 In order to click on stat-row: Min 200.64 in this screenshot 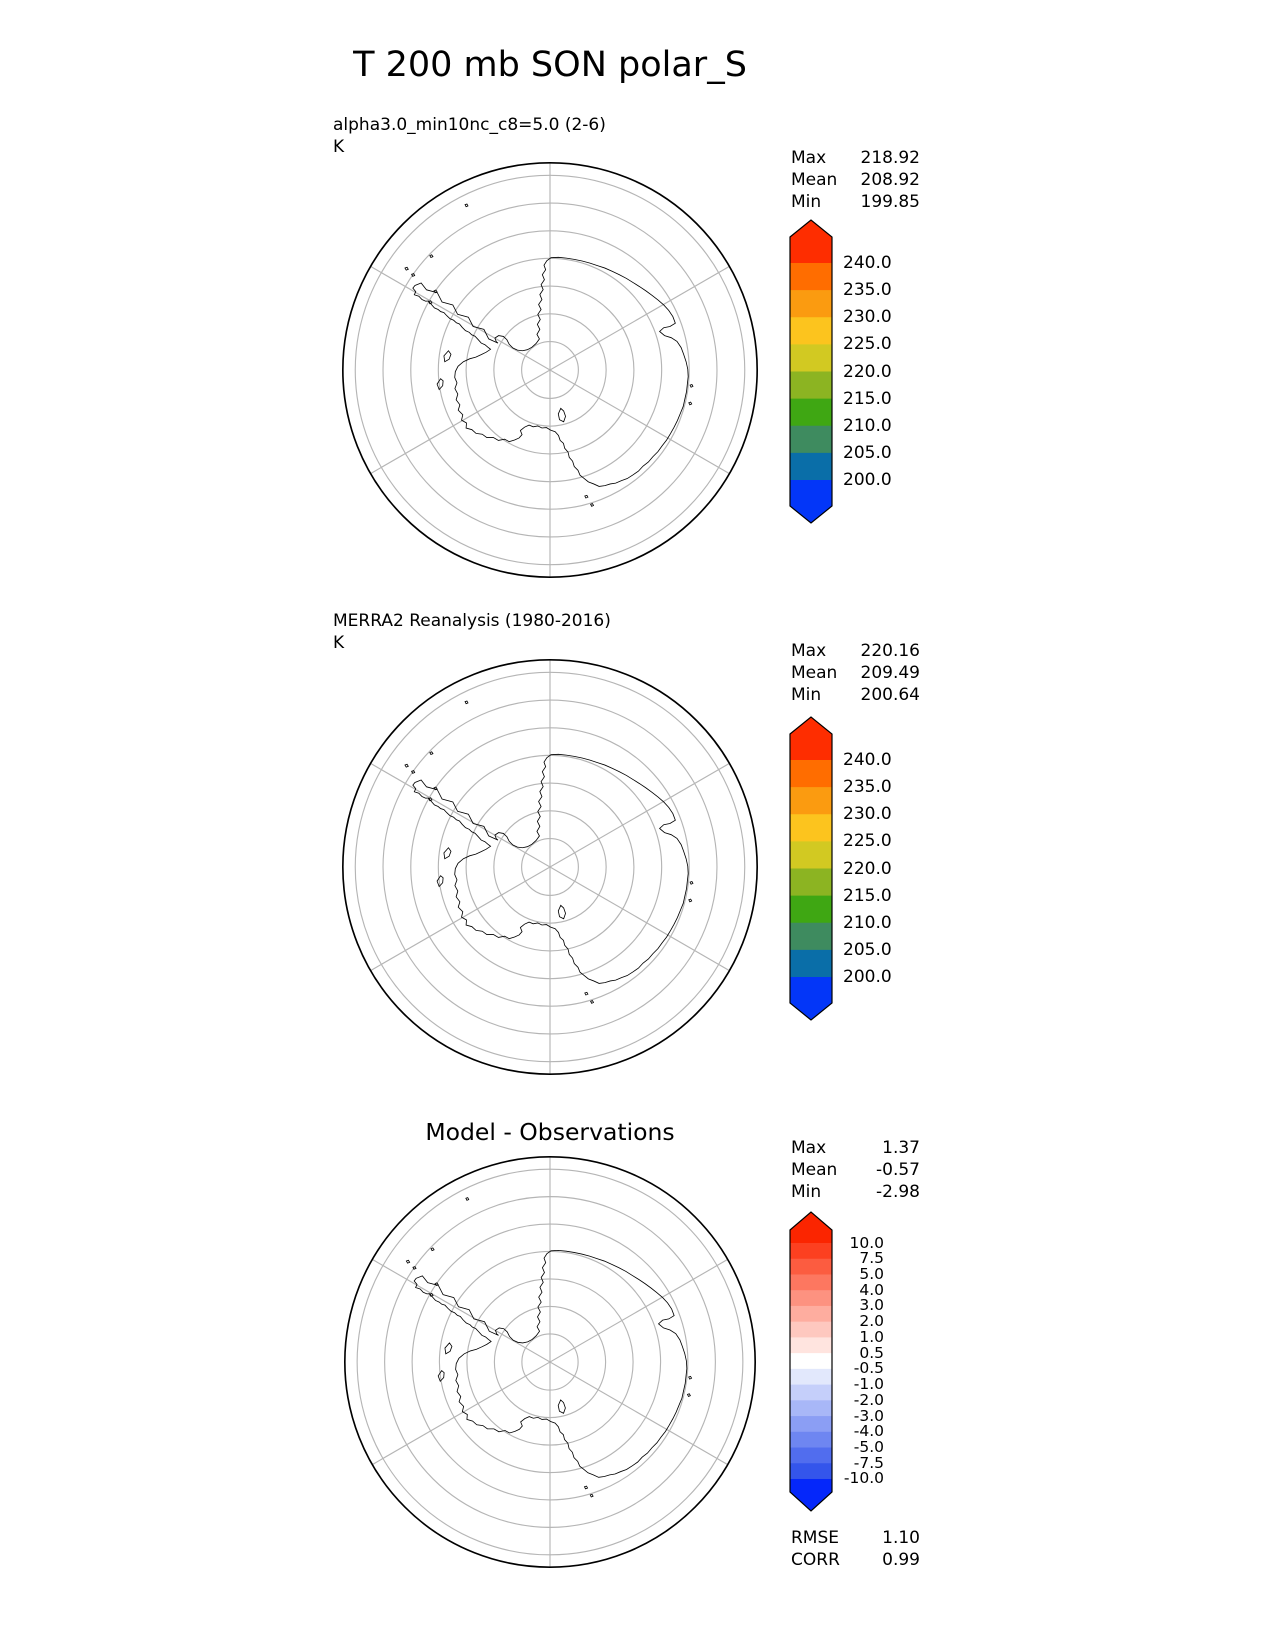, I will do `click(855, 695)`.